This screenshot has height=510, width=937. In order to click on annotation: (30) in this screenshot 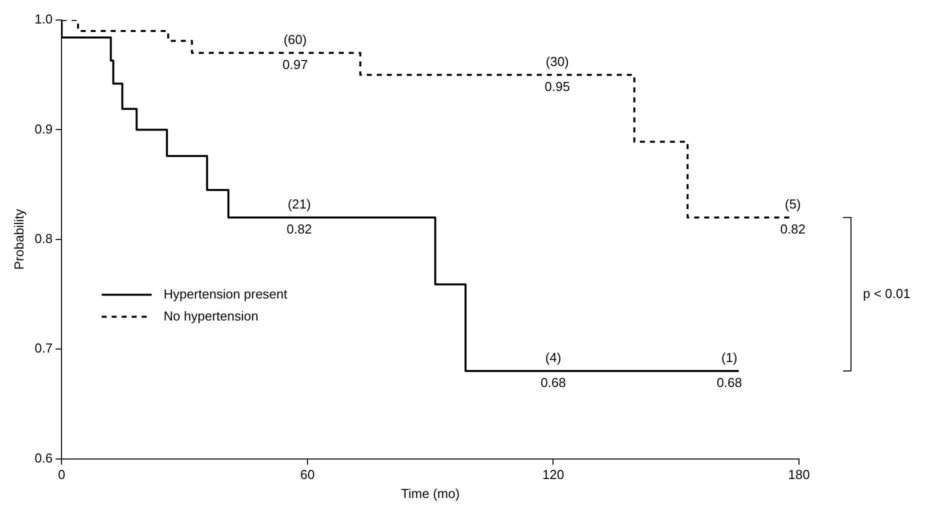, I will do `click(557, 61)`.